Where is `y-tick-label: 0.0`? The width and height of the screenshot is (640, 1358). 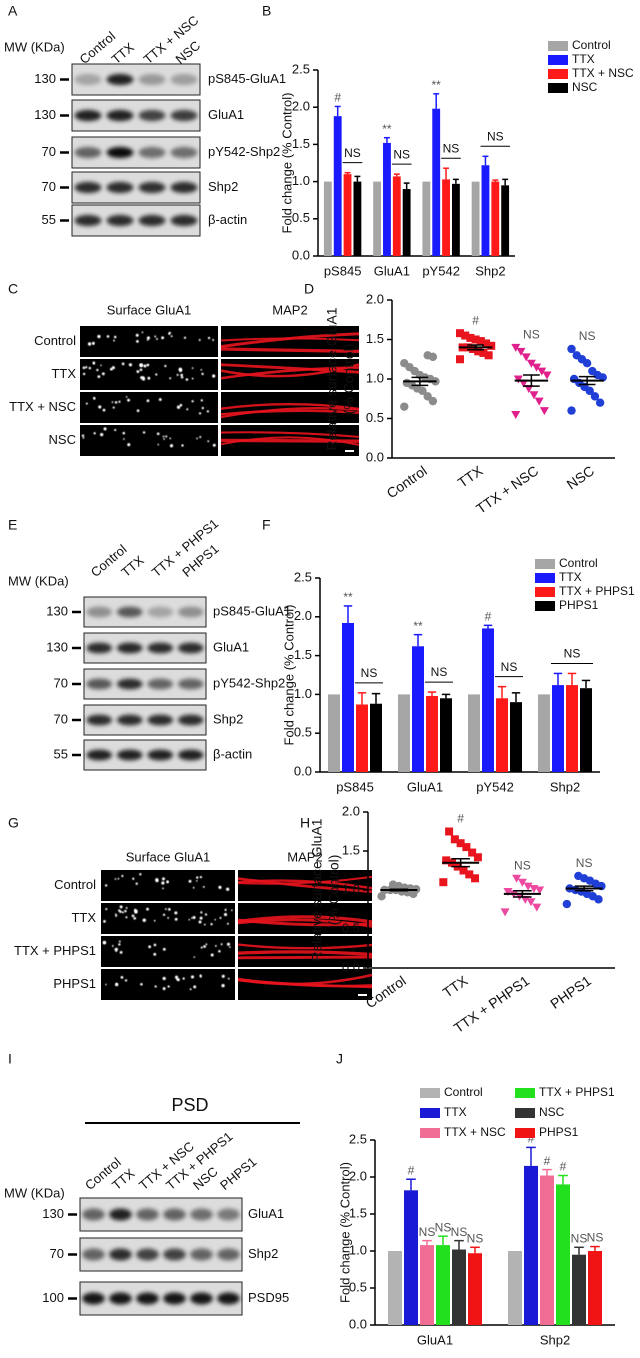
y-tick-label: 0.0 is located at coordinates (351, 966).